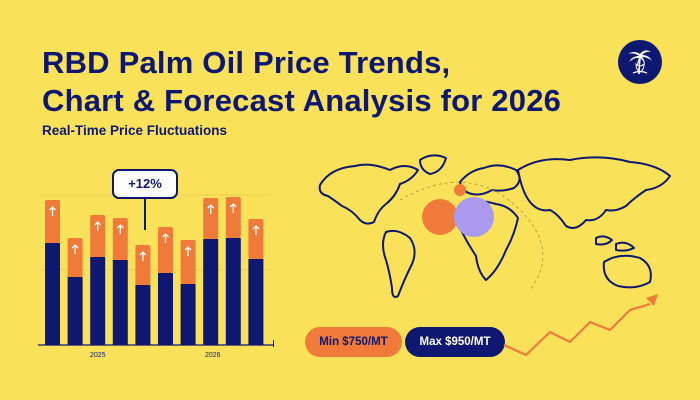 Image resolution: width=700 pixels, height=400 pixels. I want to click on page-subtitle: Real-Time Price Fluctuations, so click(135, 130).